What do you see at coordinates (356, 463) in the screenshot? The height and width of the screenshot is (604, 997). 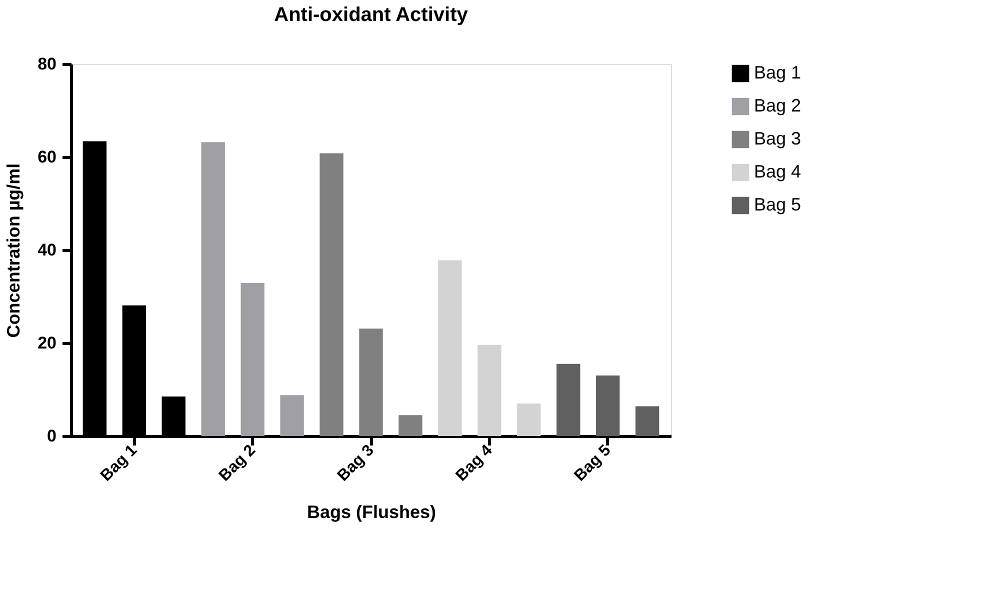 I see `x-tick-label: Bag 3` at bounding box center [356, 463].